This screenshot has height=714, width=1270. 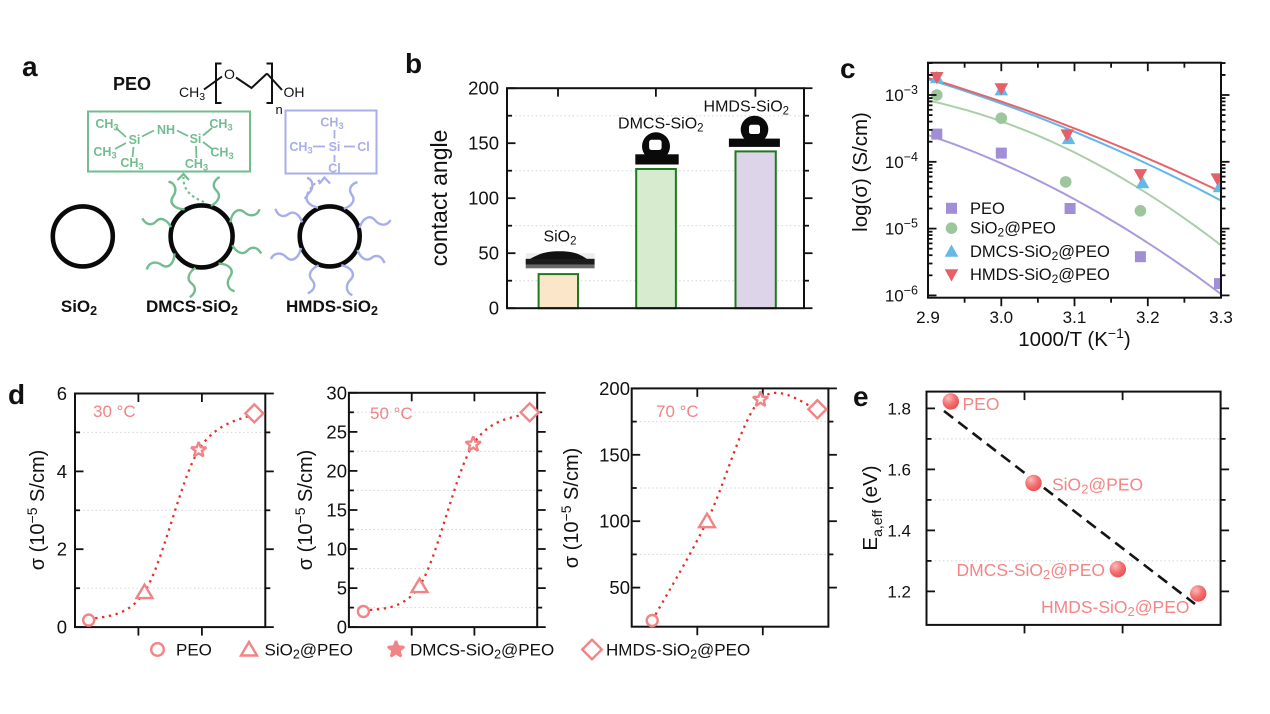 I want to click on svg-text: 3.1, so click(x=1075, y=317).